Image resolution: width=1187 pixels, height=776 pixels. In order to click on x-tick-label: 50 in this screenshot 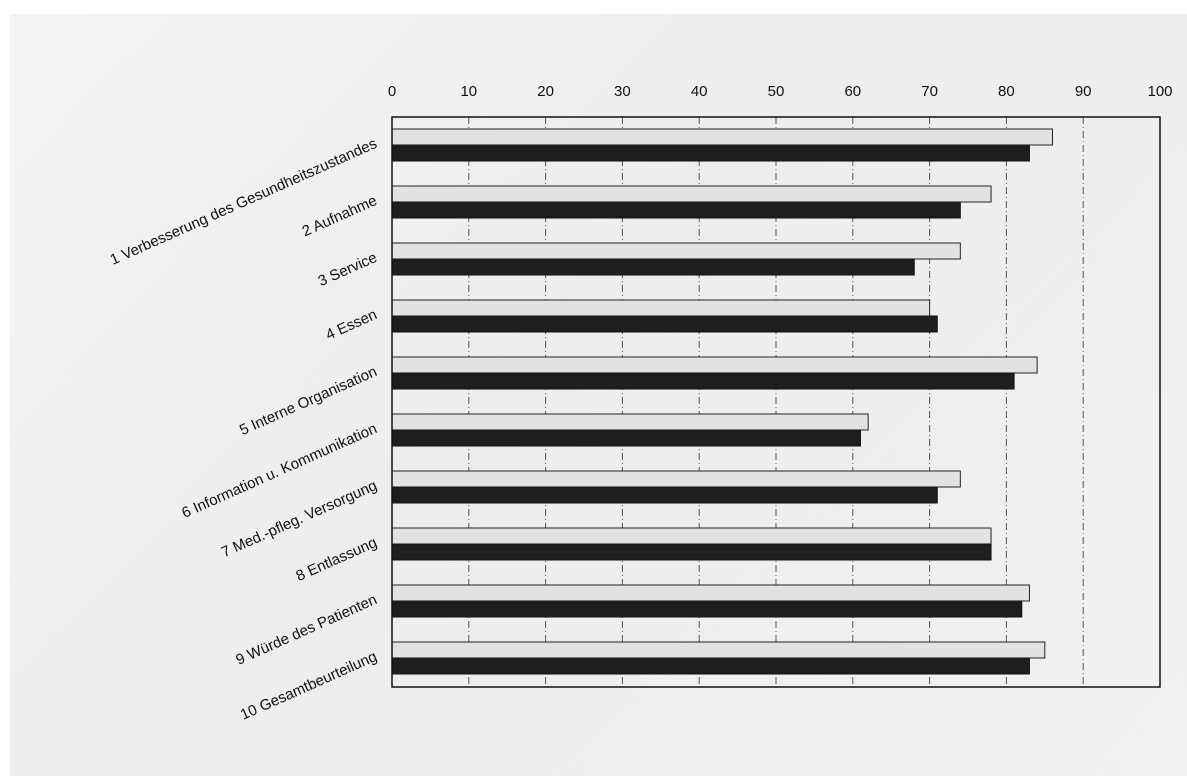, I will do `click(776, 91)`.